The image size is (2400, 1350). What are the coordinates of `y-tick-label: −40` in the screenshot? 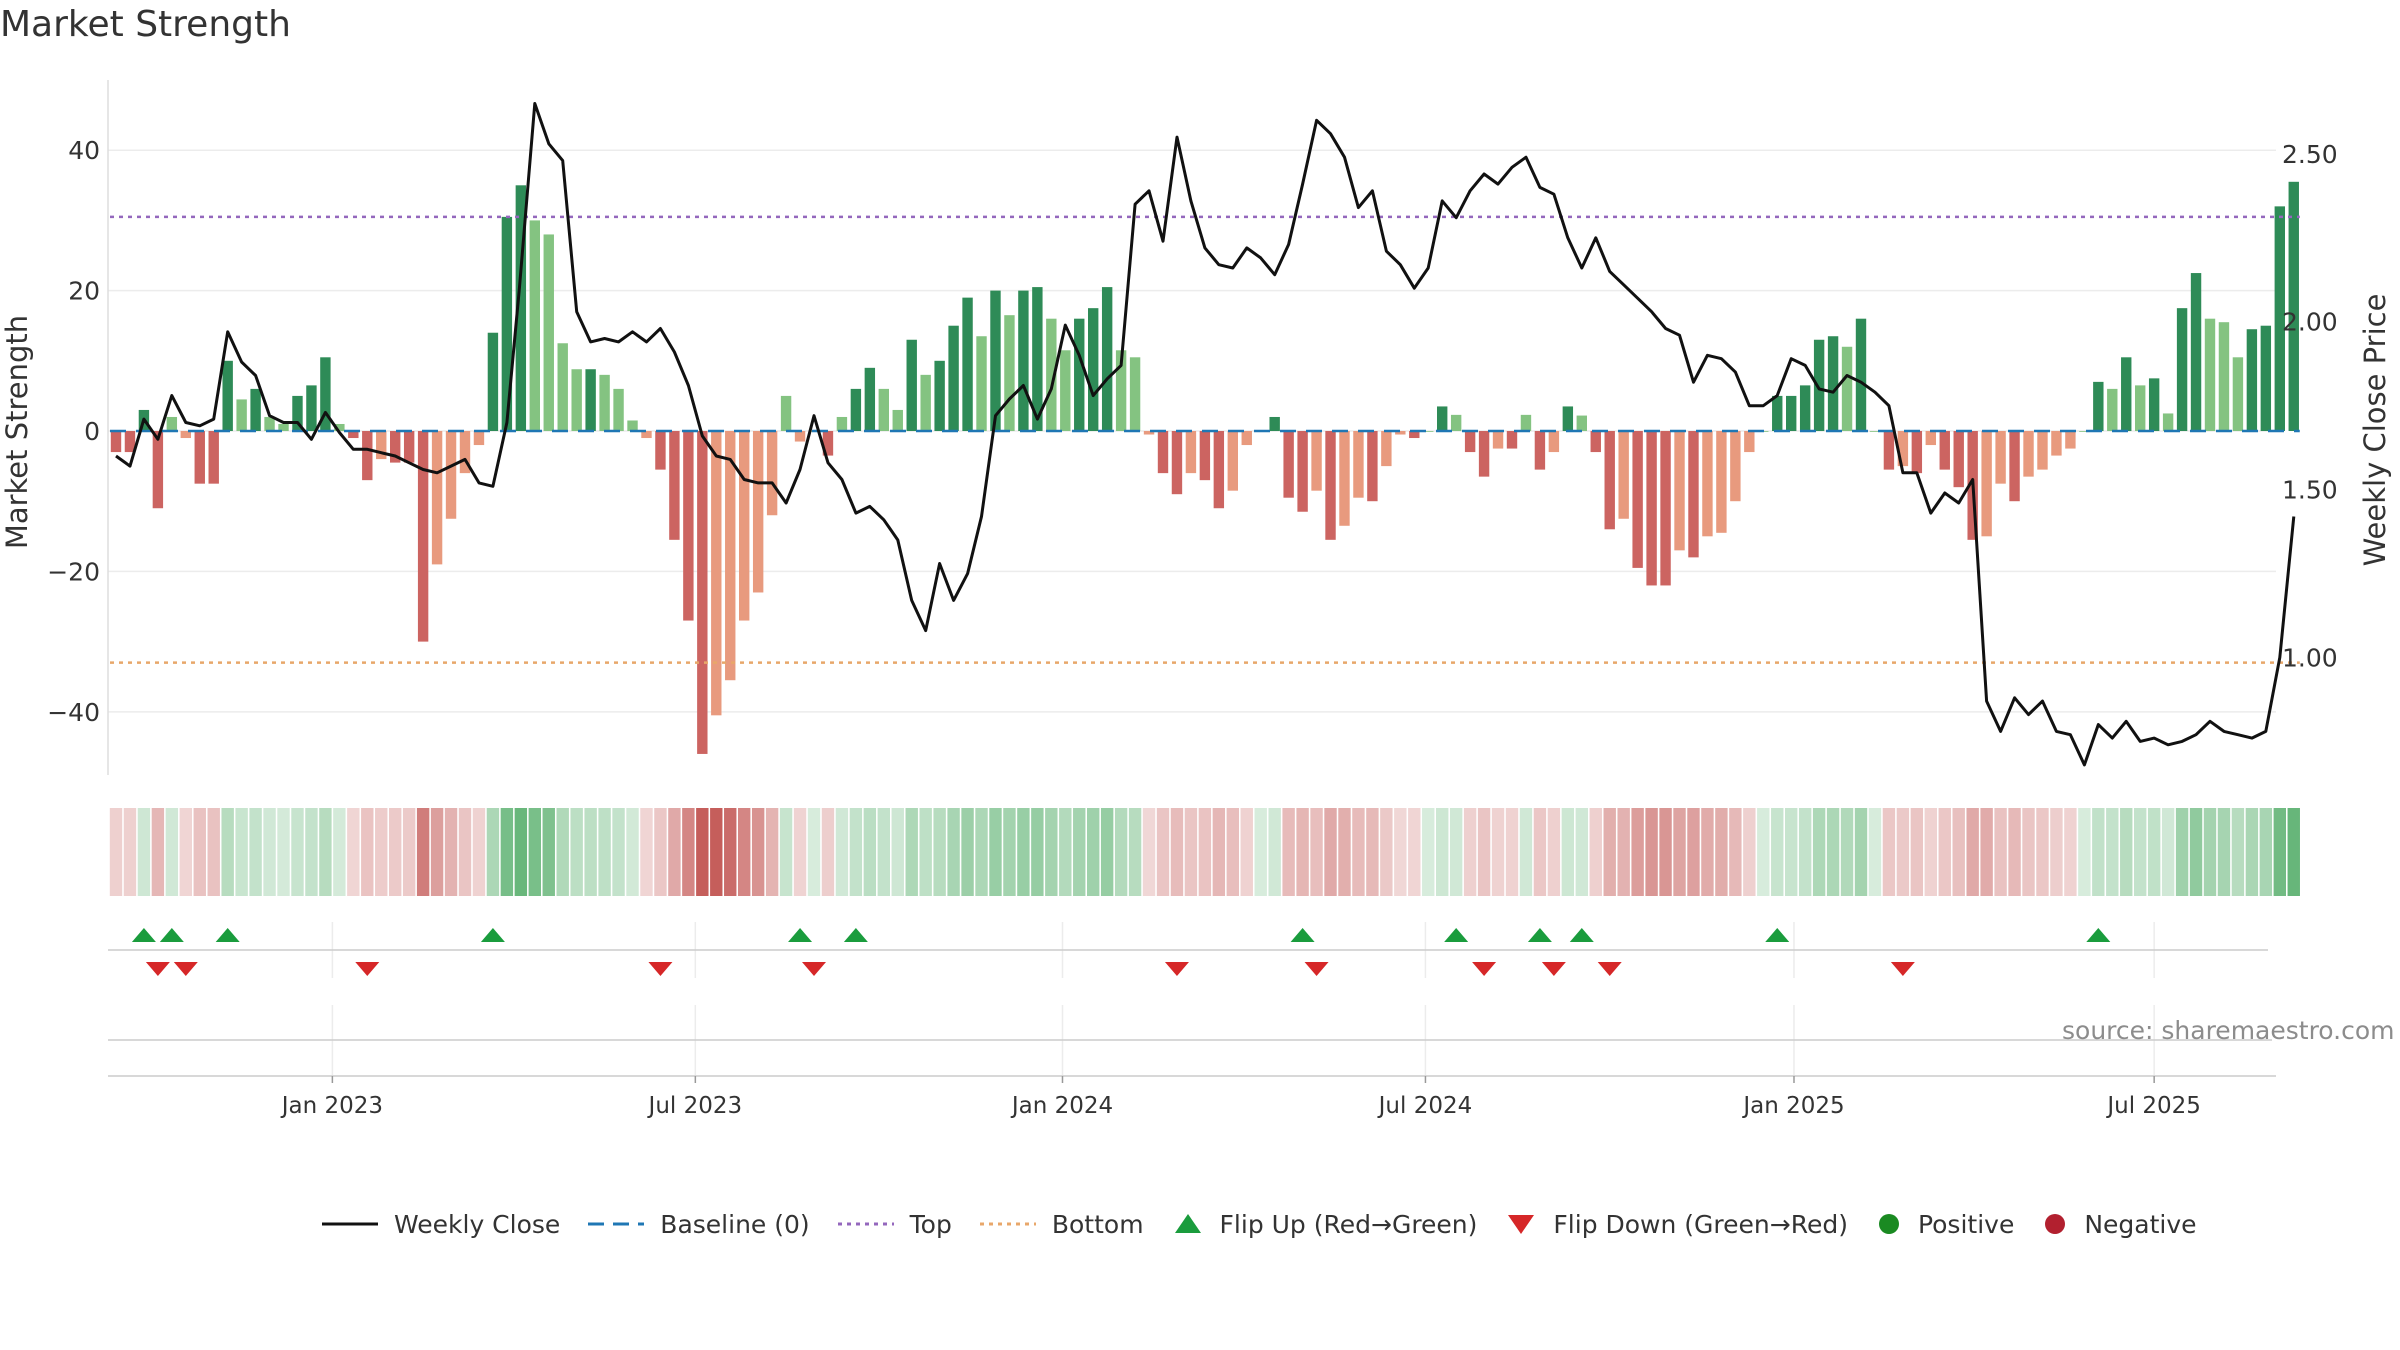 It's located at (73, 712).